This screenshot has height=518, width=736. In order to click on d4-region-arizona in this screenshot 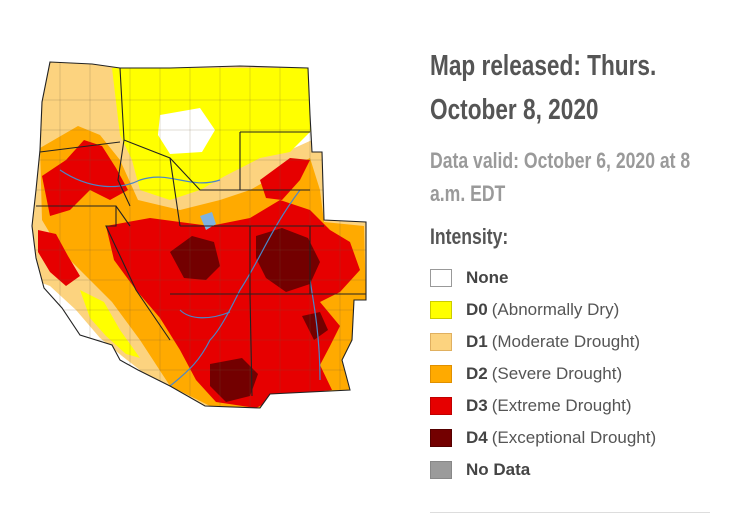, I will do `click(234, 380)`.